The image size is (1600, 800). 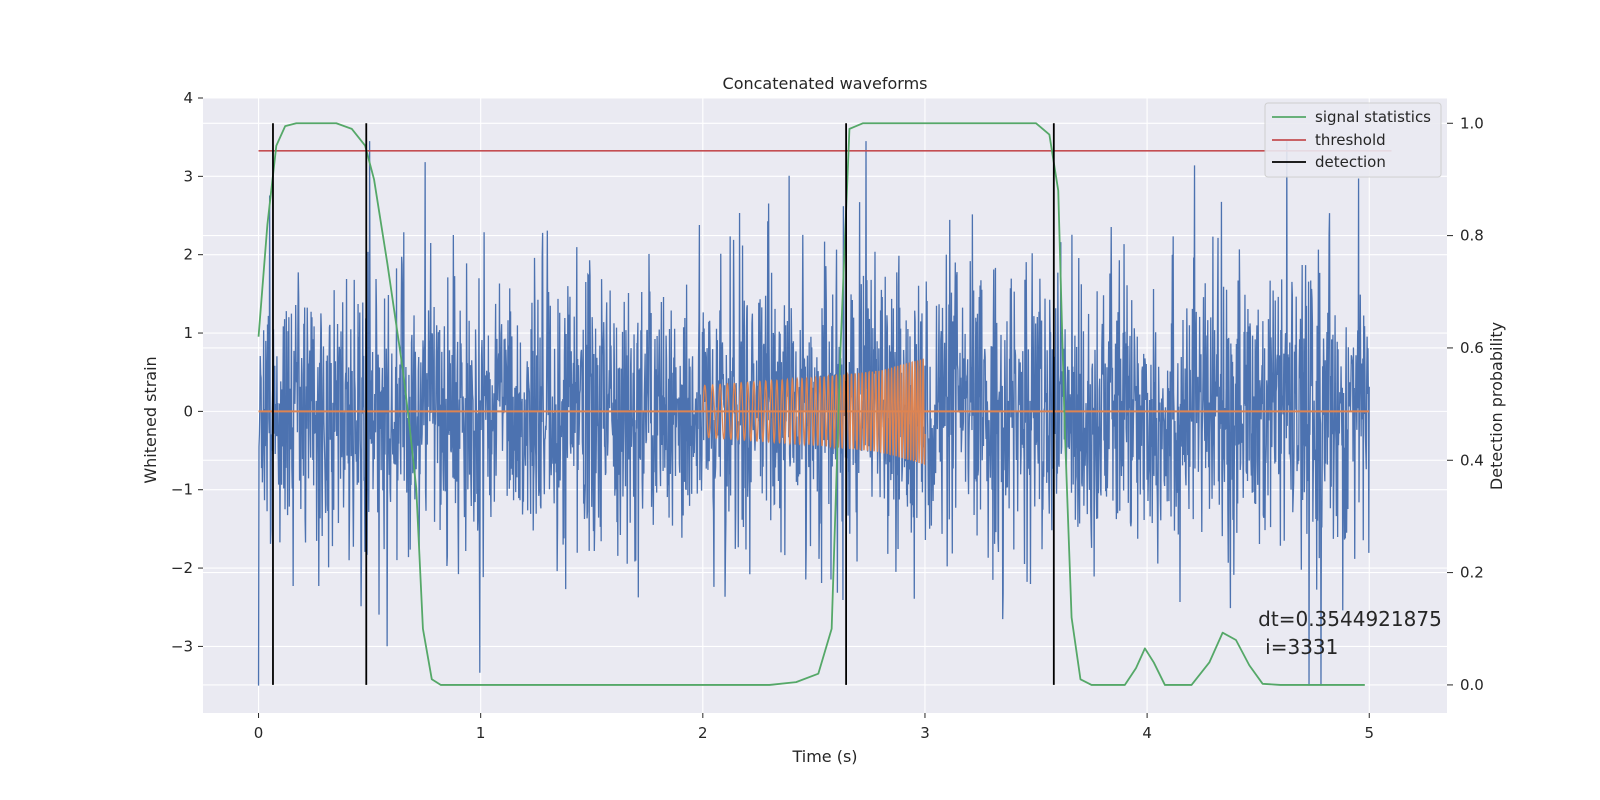 What do you see at coordinates (188, 255) in the screenshot?
I see `y-tick-label-2: 2` at bounding box center [188, 255].